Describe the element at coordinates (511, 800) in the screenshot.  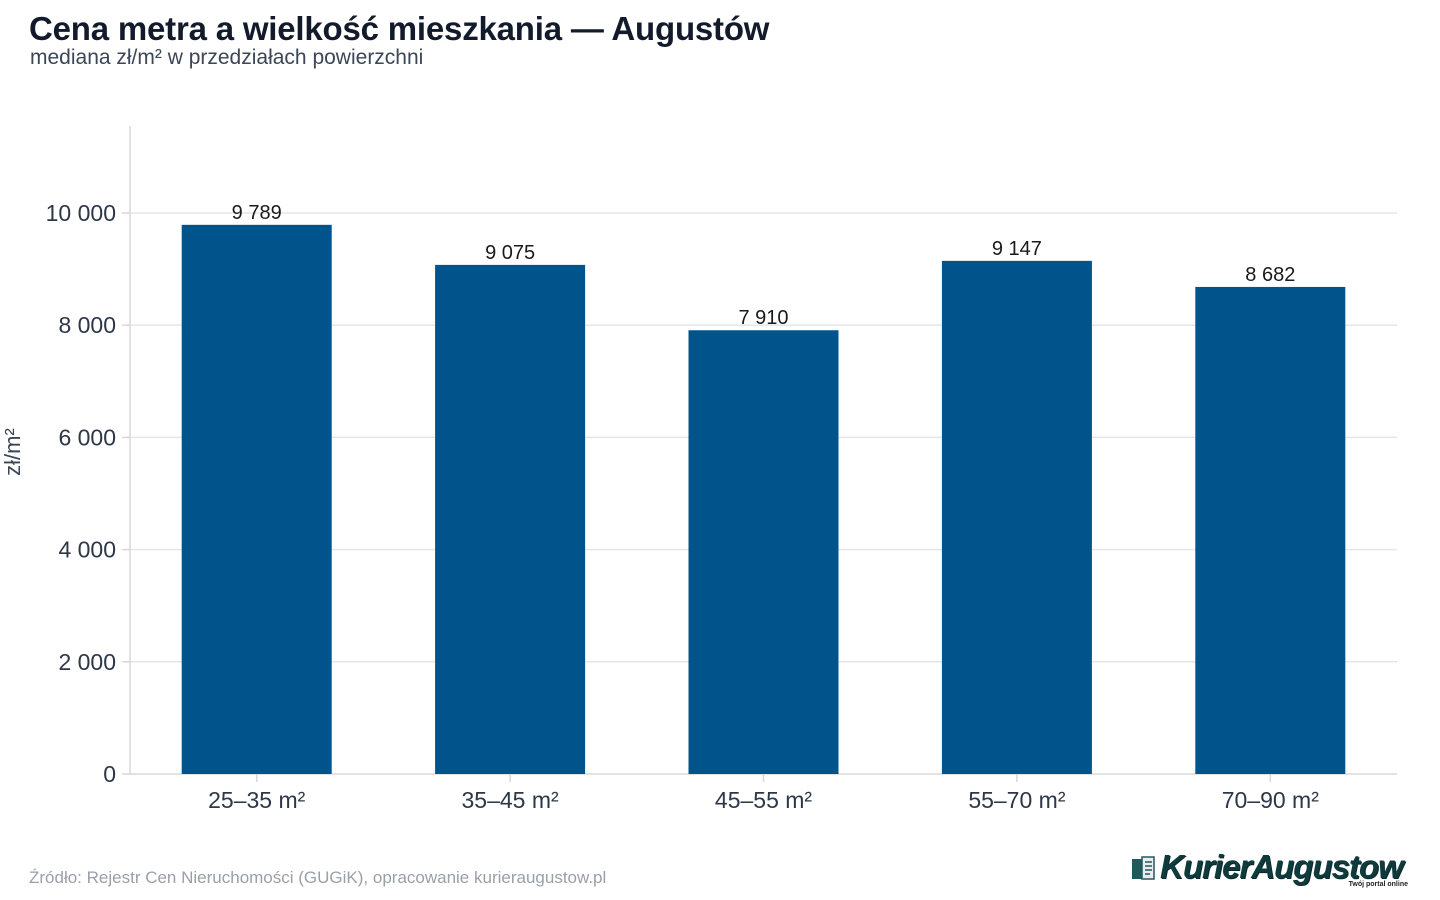
I see `x-tick-label: 35–45 m²` at that location.